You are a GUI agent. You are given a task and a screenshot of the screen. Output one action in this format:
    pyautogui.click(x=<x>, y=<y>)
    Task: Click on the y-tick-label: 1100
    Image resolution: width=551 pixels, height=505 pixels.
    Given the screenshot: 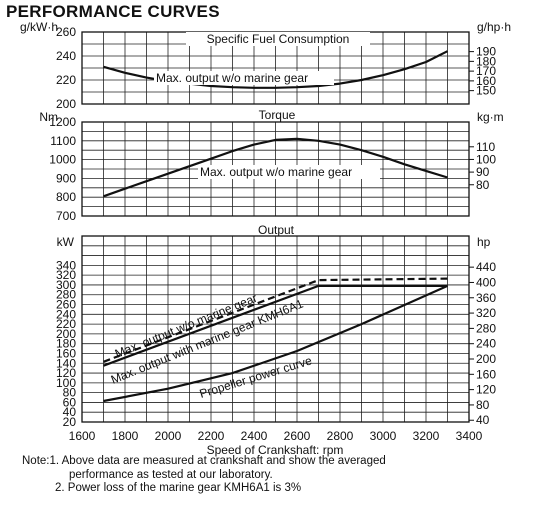 What is the action you would take?
    pyautogui.click(x=63, y=141)
    